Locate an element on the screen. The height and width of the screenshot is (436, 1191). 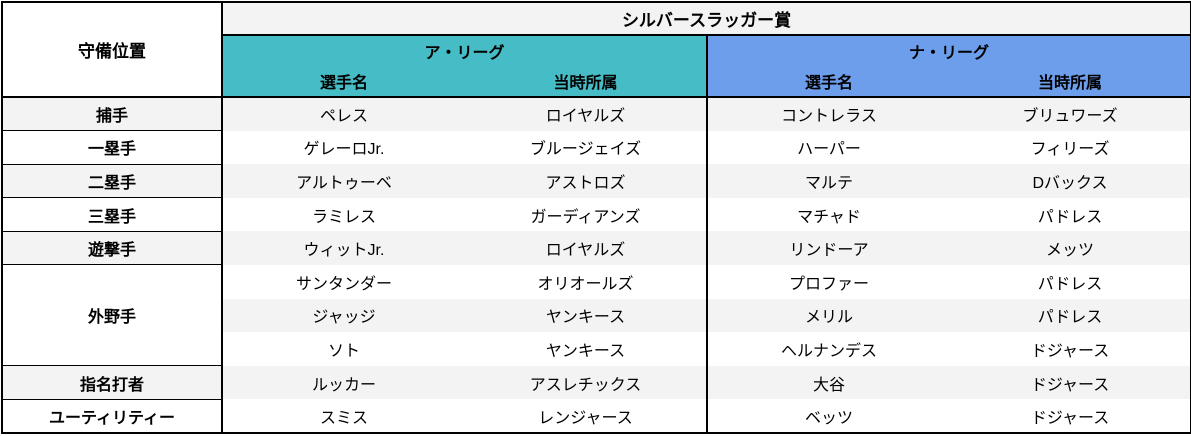
table-title: シルバースラッガー賞 is located at coordinates (706, 19).